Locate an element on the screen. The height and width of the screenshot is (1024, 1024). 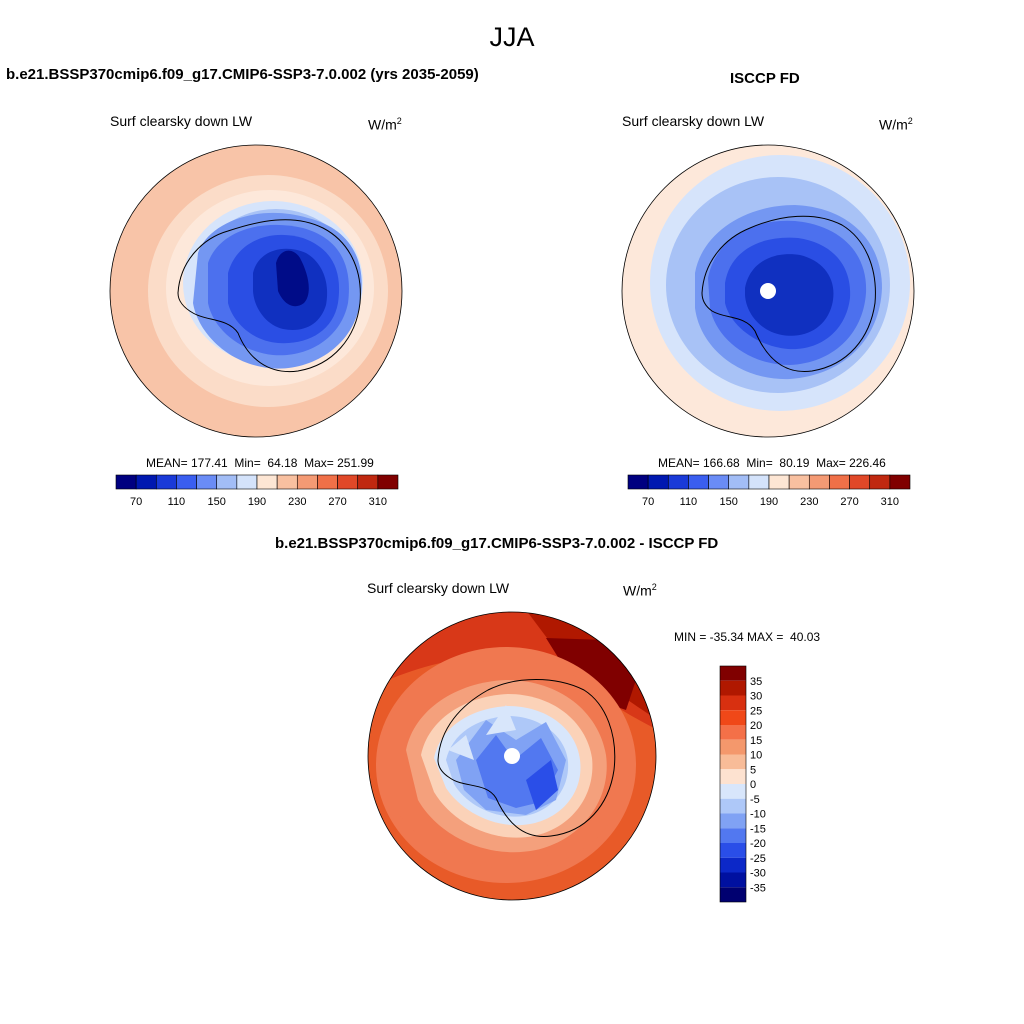
colorbar-tick-label: 20 is located at coordinates (756, 726).